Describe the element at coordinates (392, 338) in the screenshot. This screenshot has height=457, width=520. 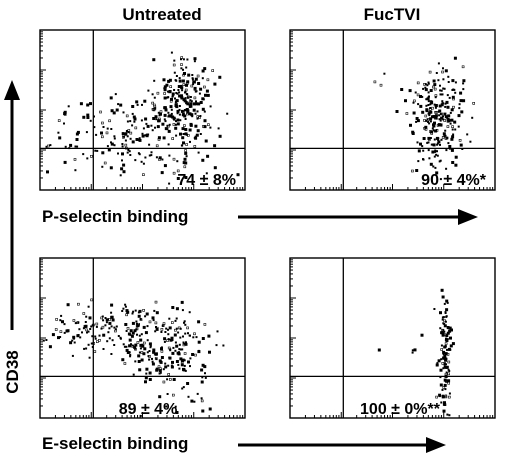
I see `scatter-panel-4: 100 ± 0%**` at that location.